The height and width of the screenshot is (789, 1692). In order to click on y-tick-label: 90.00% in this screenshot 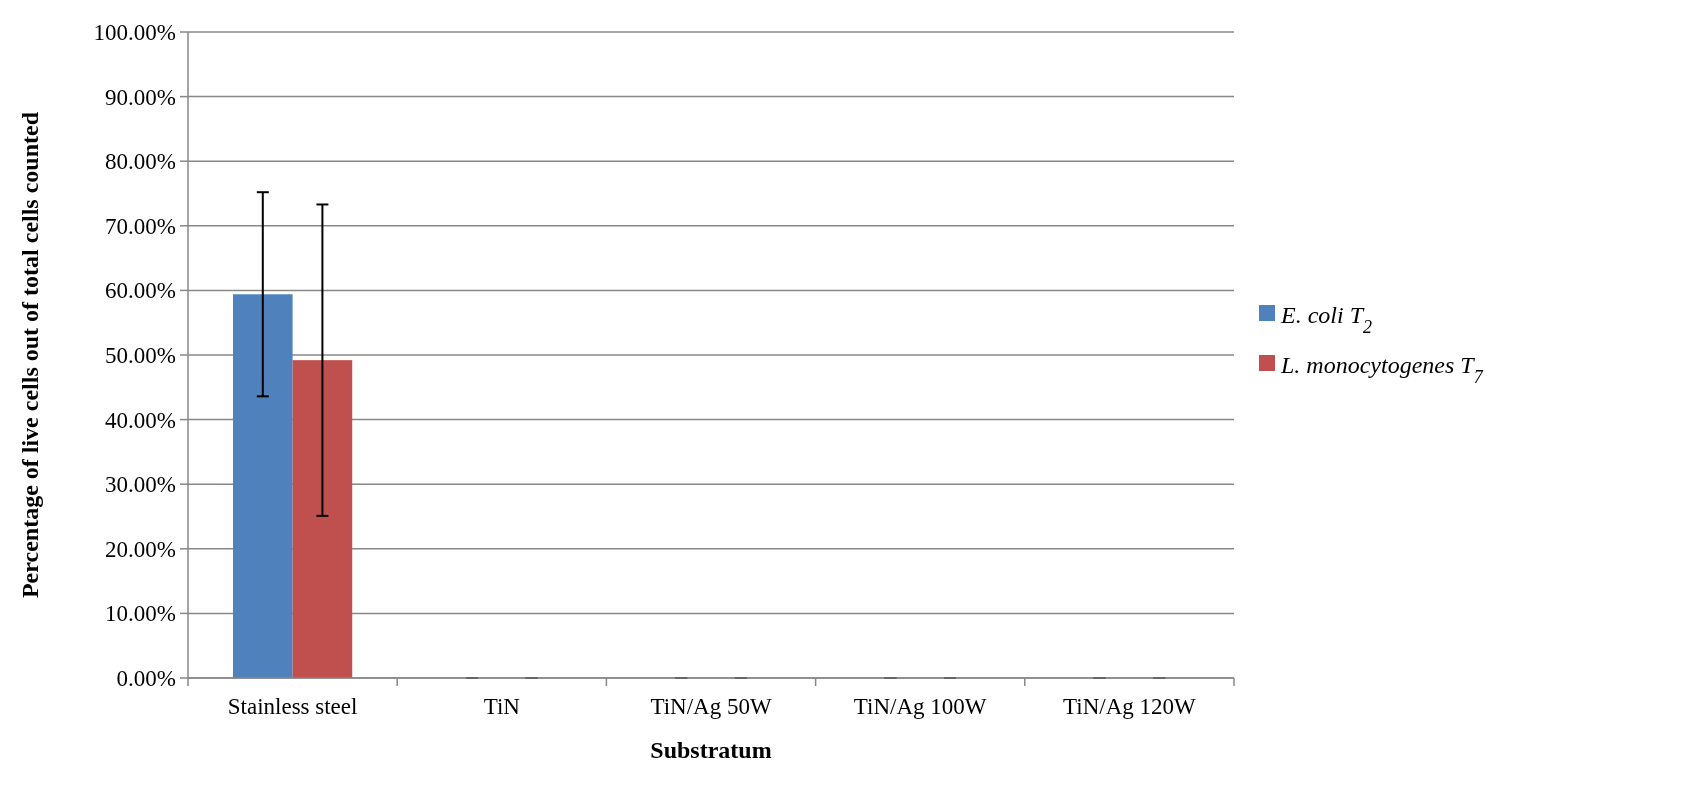, I will do `click(140, 97)`.